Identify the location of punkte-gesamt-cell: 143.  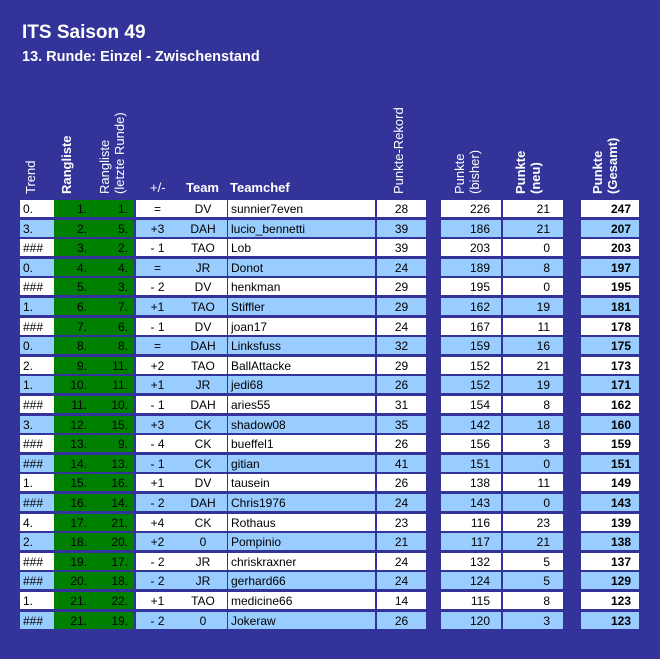
(609, 503).